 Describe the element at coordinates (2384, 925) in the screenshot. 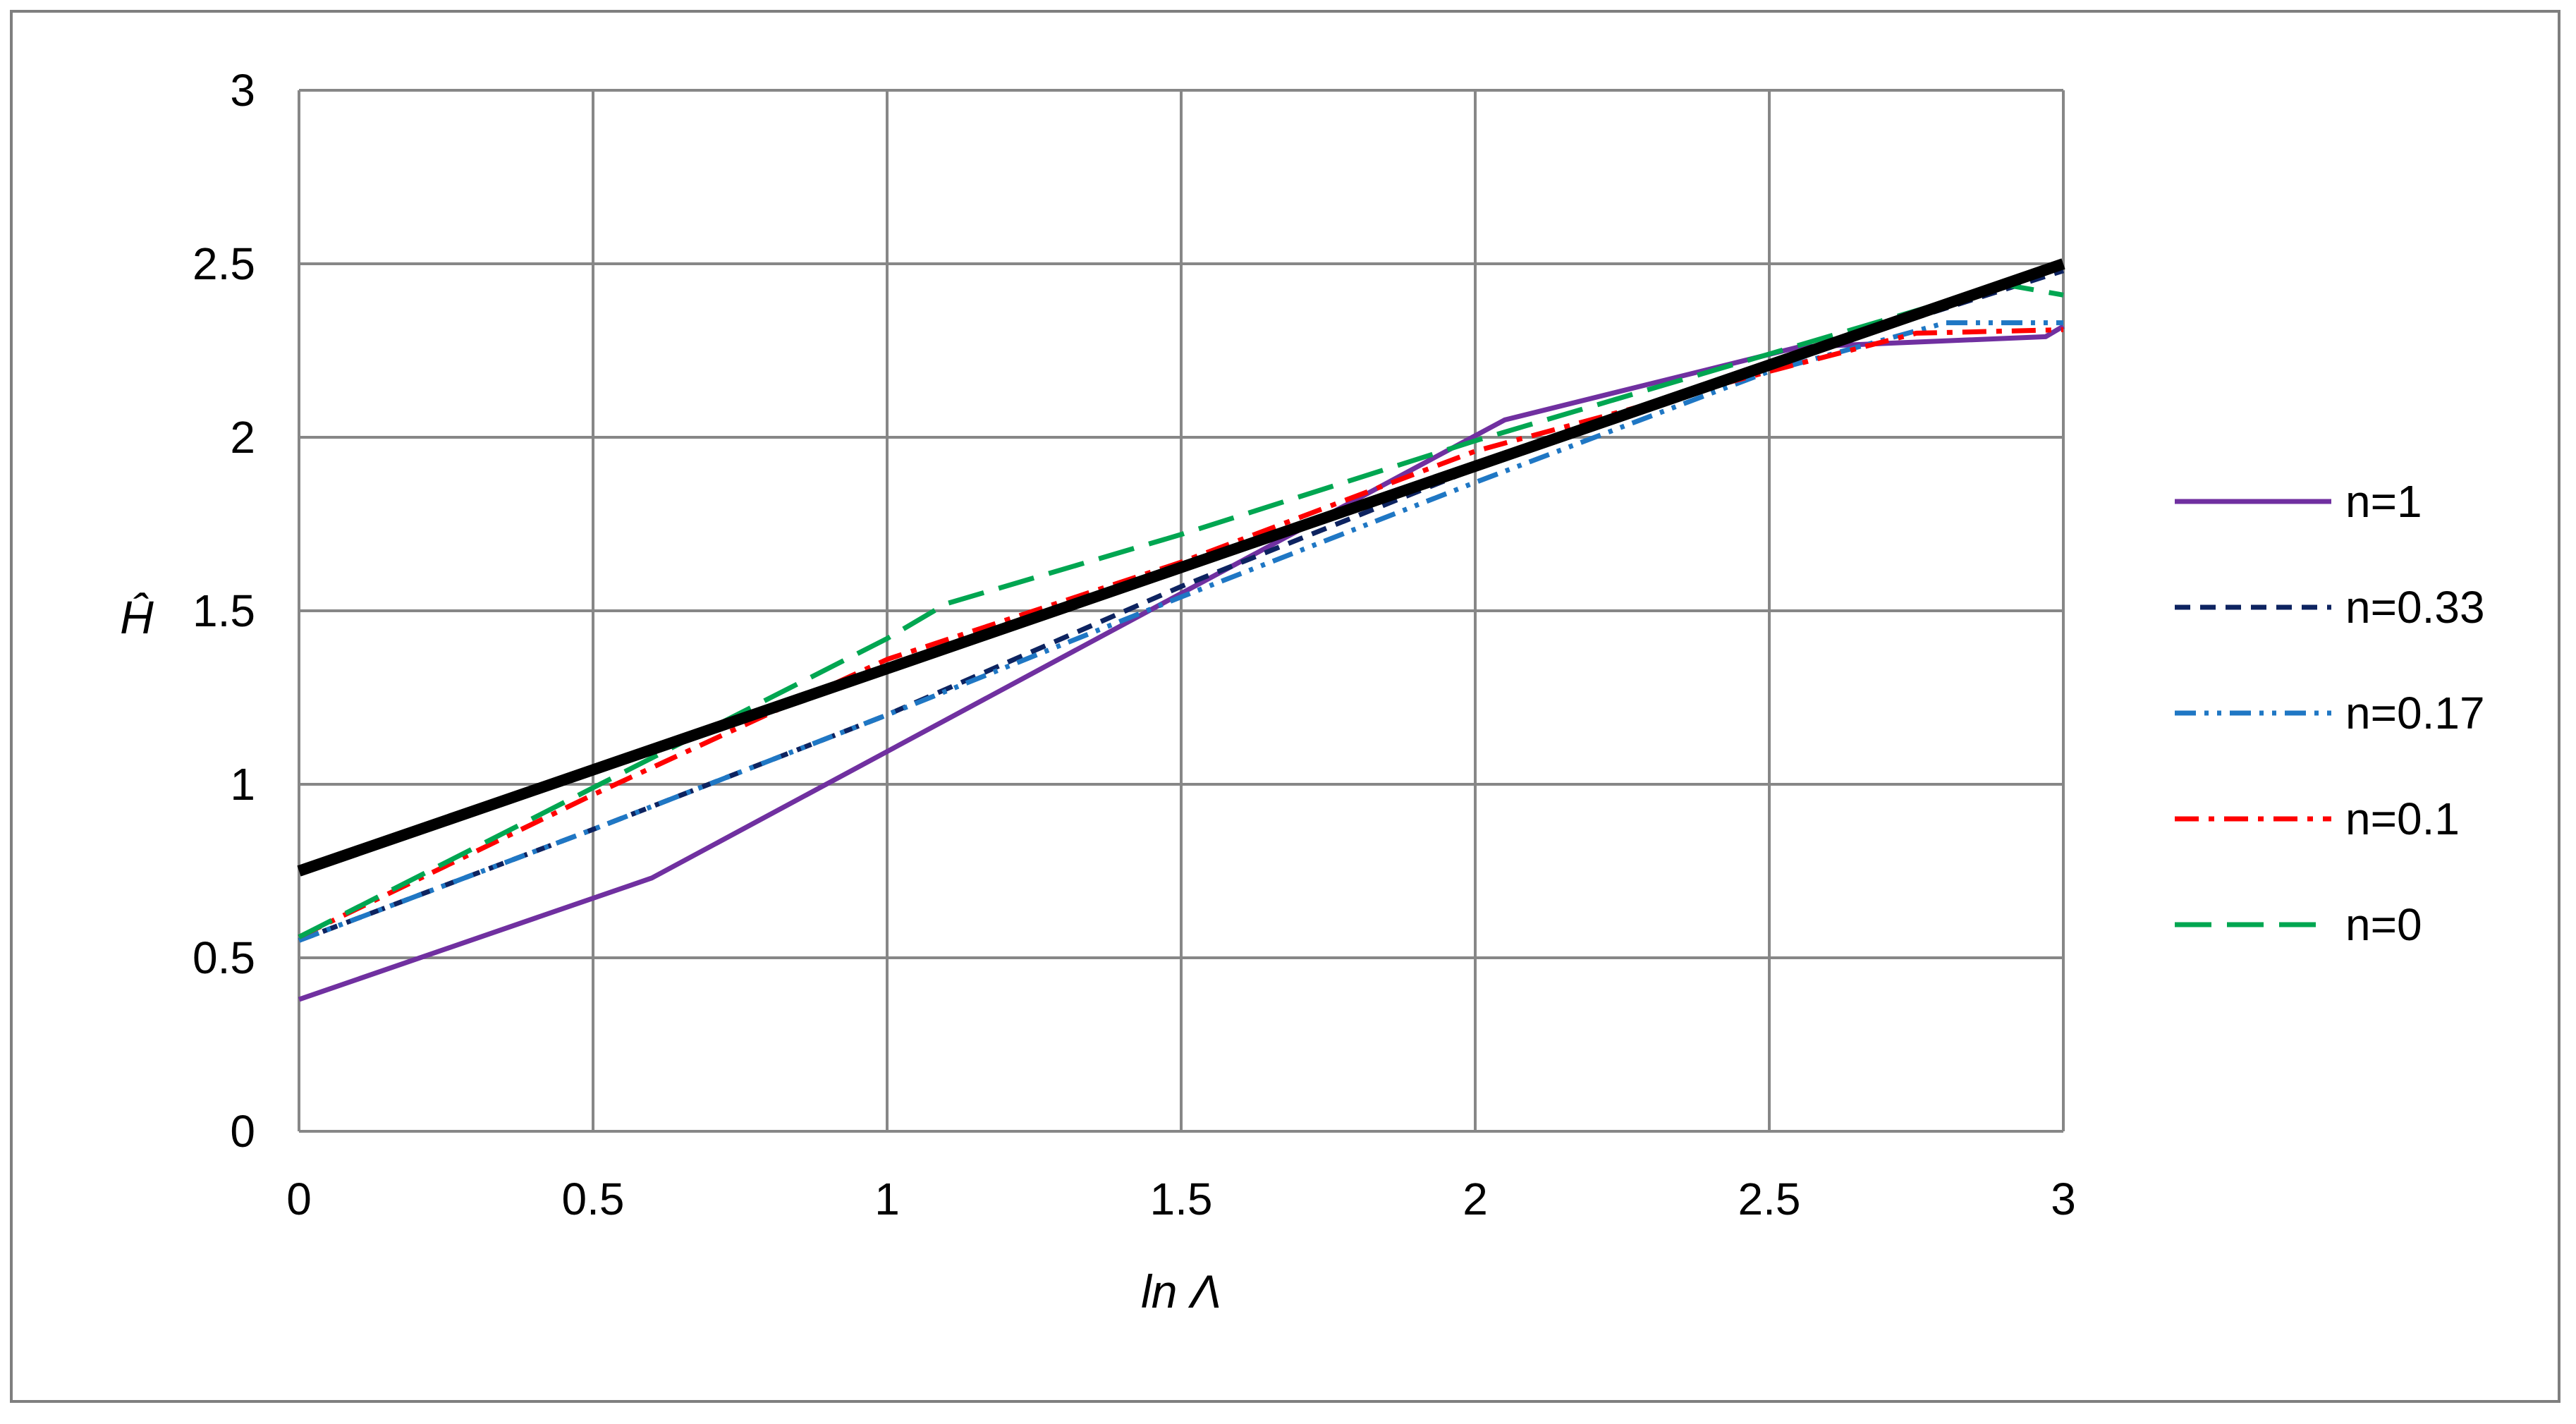

I see `legend-label: n=0` at that location.